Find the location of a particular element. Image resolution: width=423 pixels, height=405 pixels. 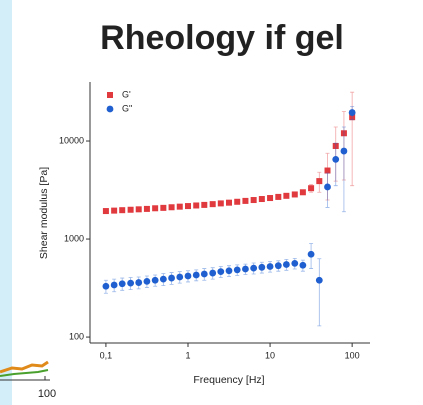

x-tick-label: 0,1 is located at coordinates (106, 355).